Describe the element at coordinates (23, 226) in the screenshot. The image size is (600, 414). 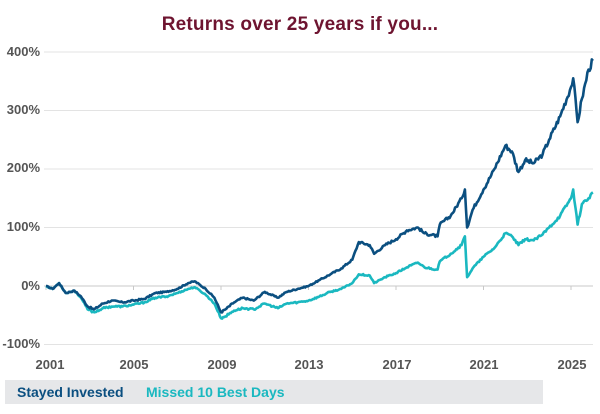
I see `y-tick-100: 100%` at that location.